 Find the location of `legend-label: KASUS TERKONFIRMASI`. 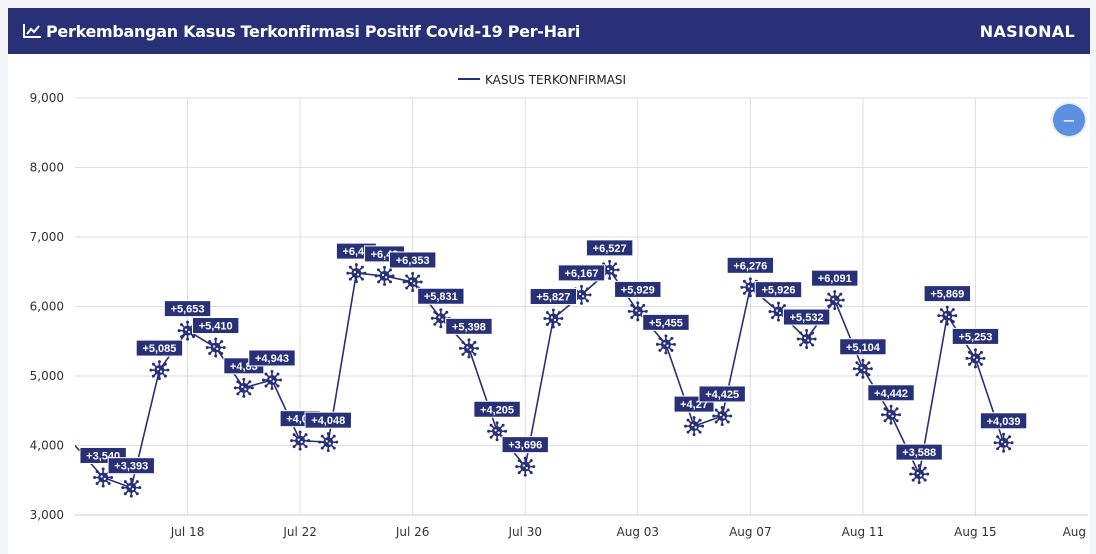

legend-label: KASUS TERKONFIRMASI is located at coordinates (555, 80).